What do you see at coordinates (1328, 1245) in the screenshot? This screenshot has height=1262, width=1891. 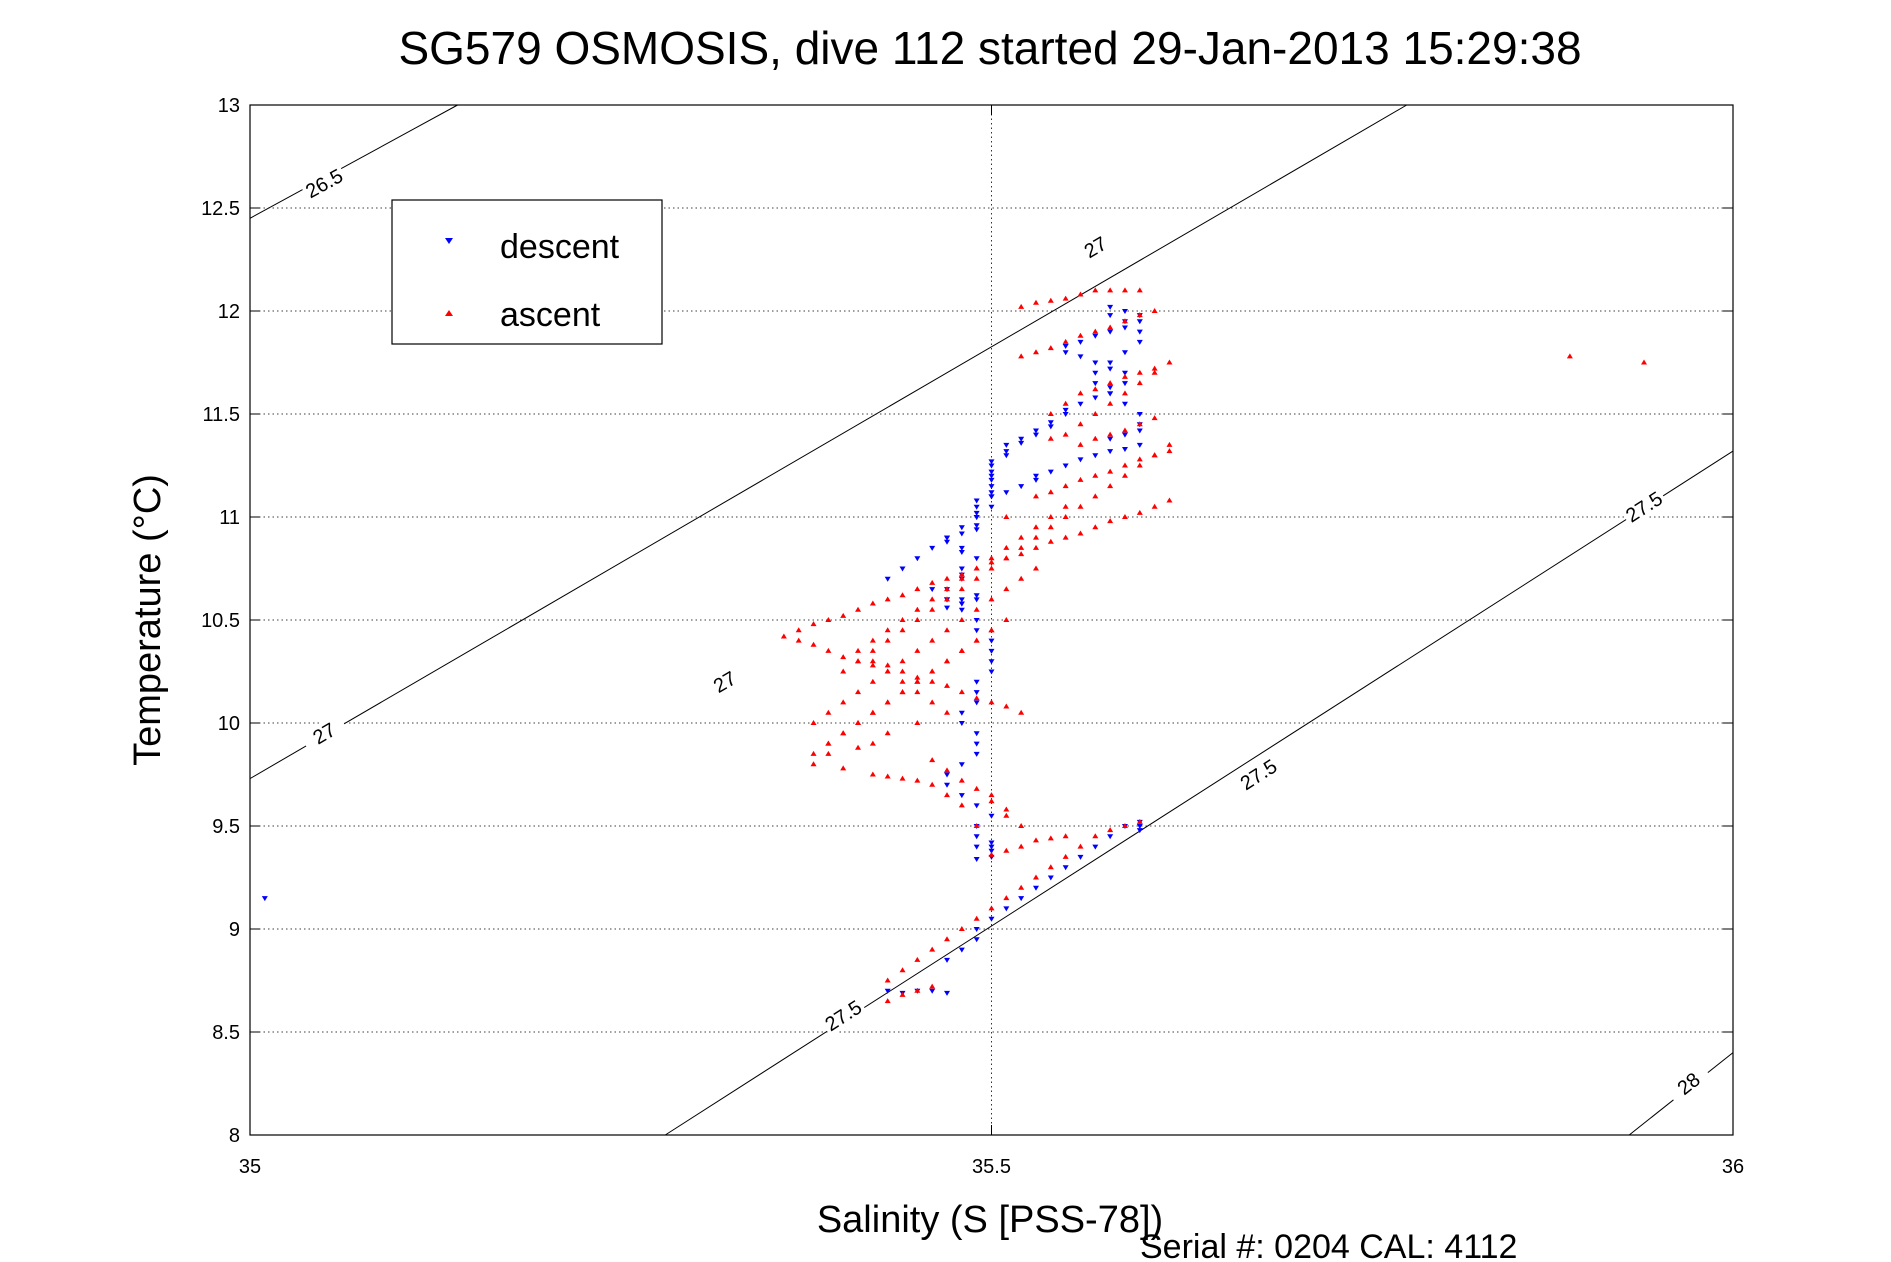 I see `serial-cal-footer: Serial #: 0204 CAL: 4112` at bounding box center [1328, 1245].